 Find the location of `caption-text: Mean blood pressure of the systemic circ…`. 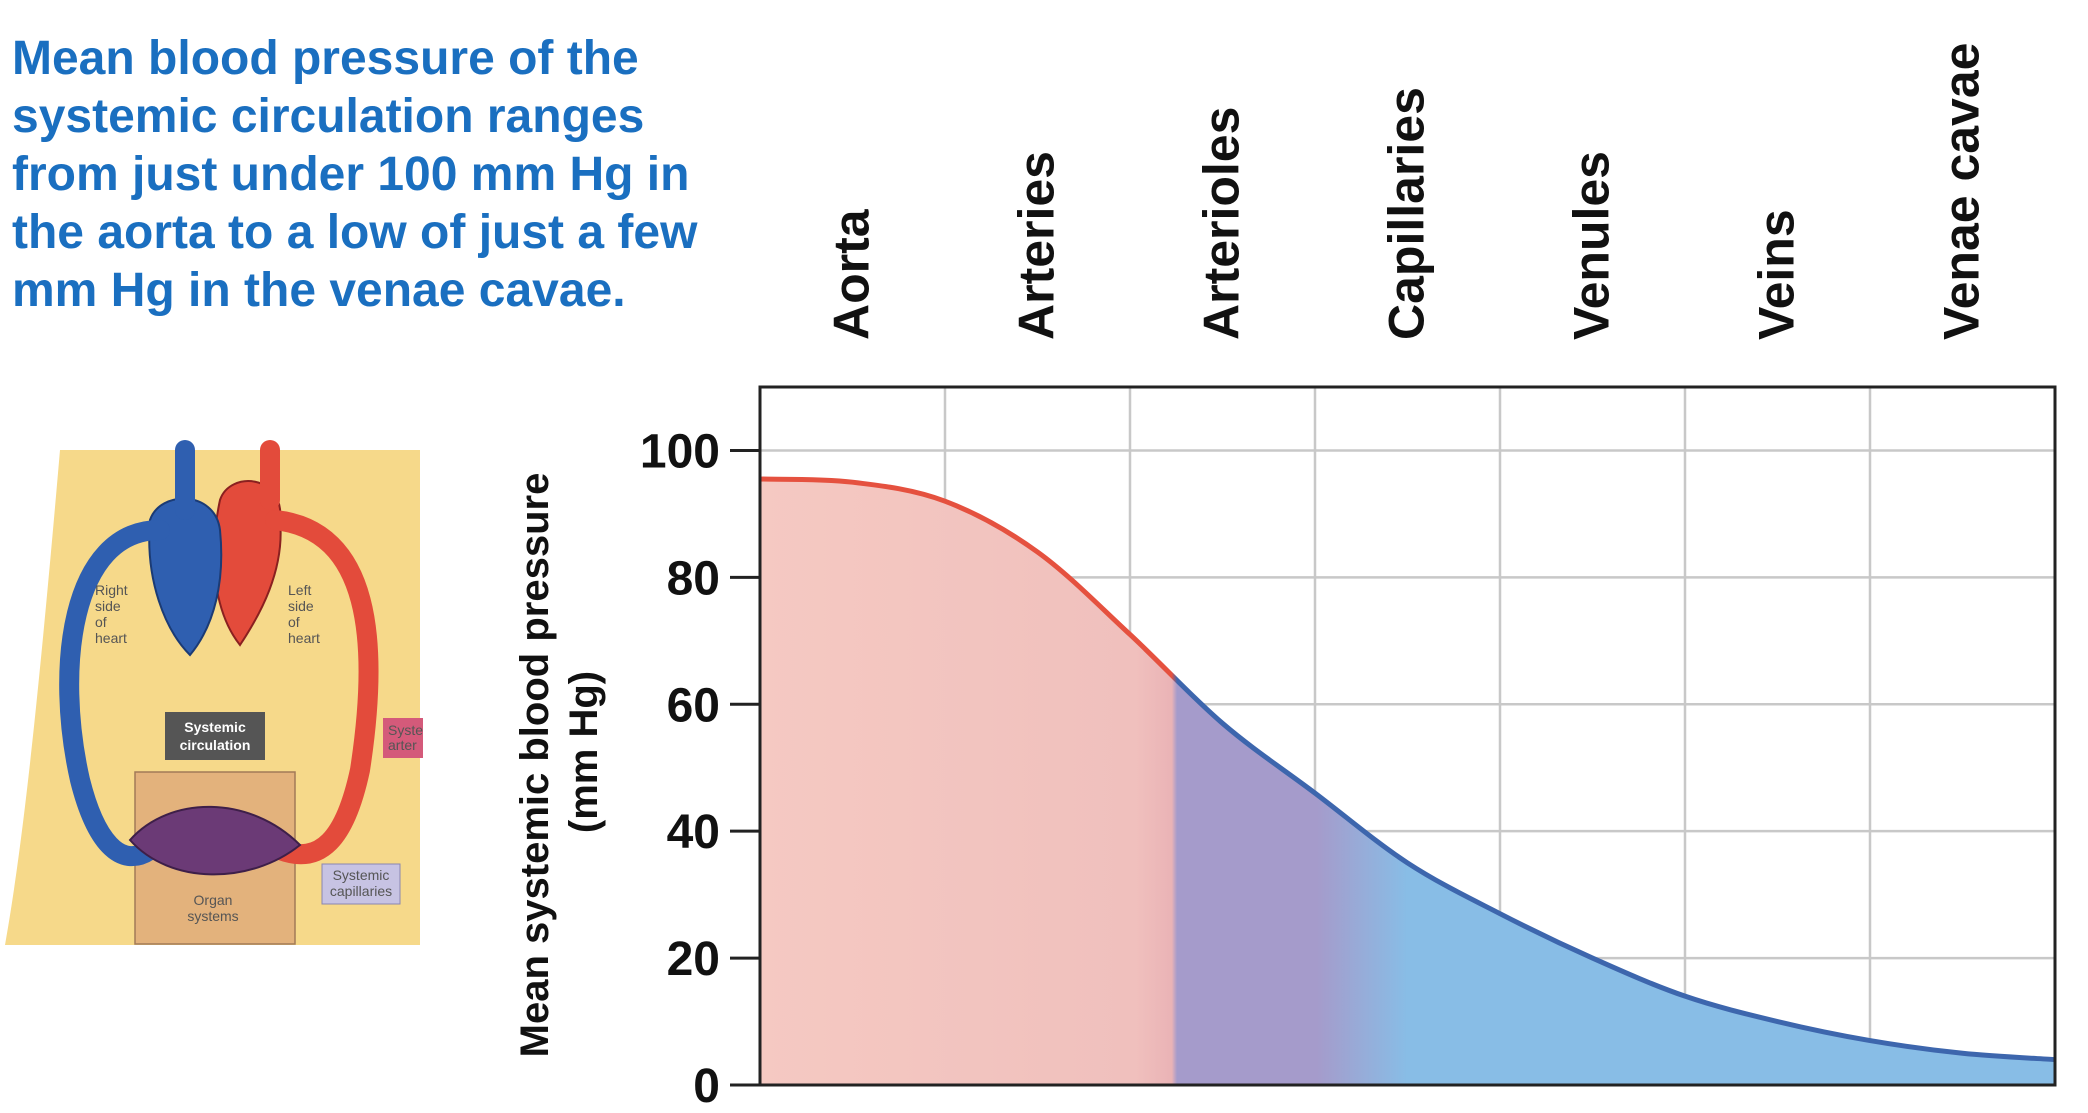

caption-text: Mean blood pressure of the systemic circ… is located at coordinates (355, 174).